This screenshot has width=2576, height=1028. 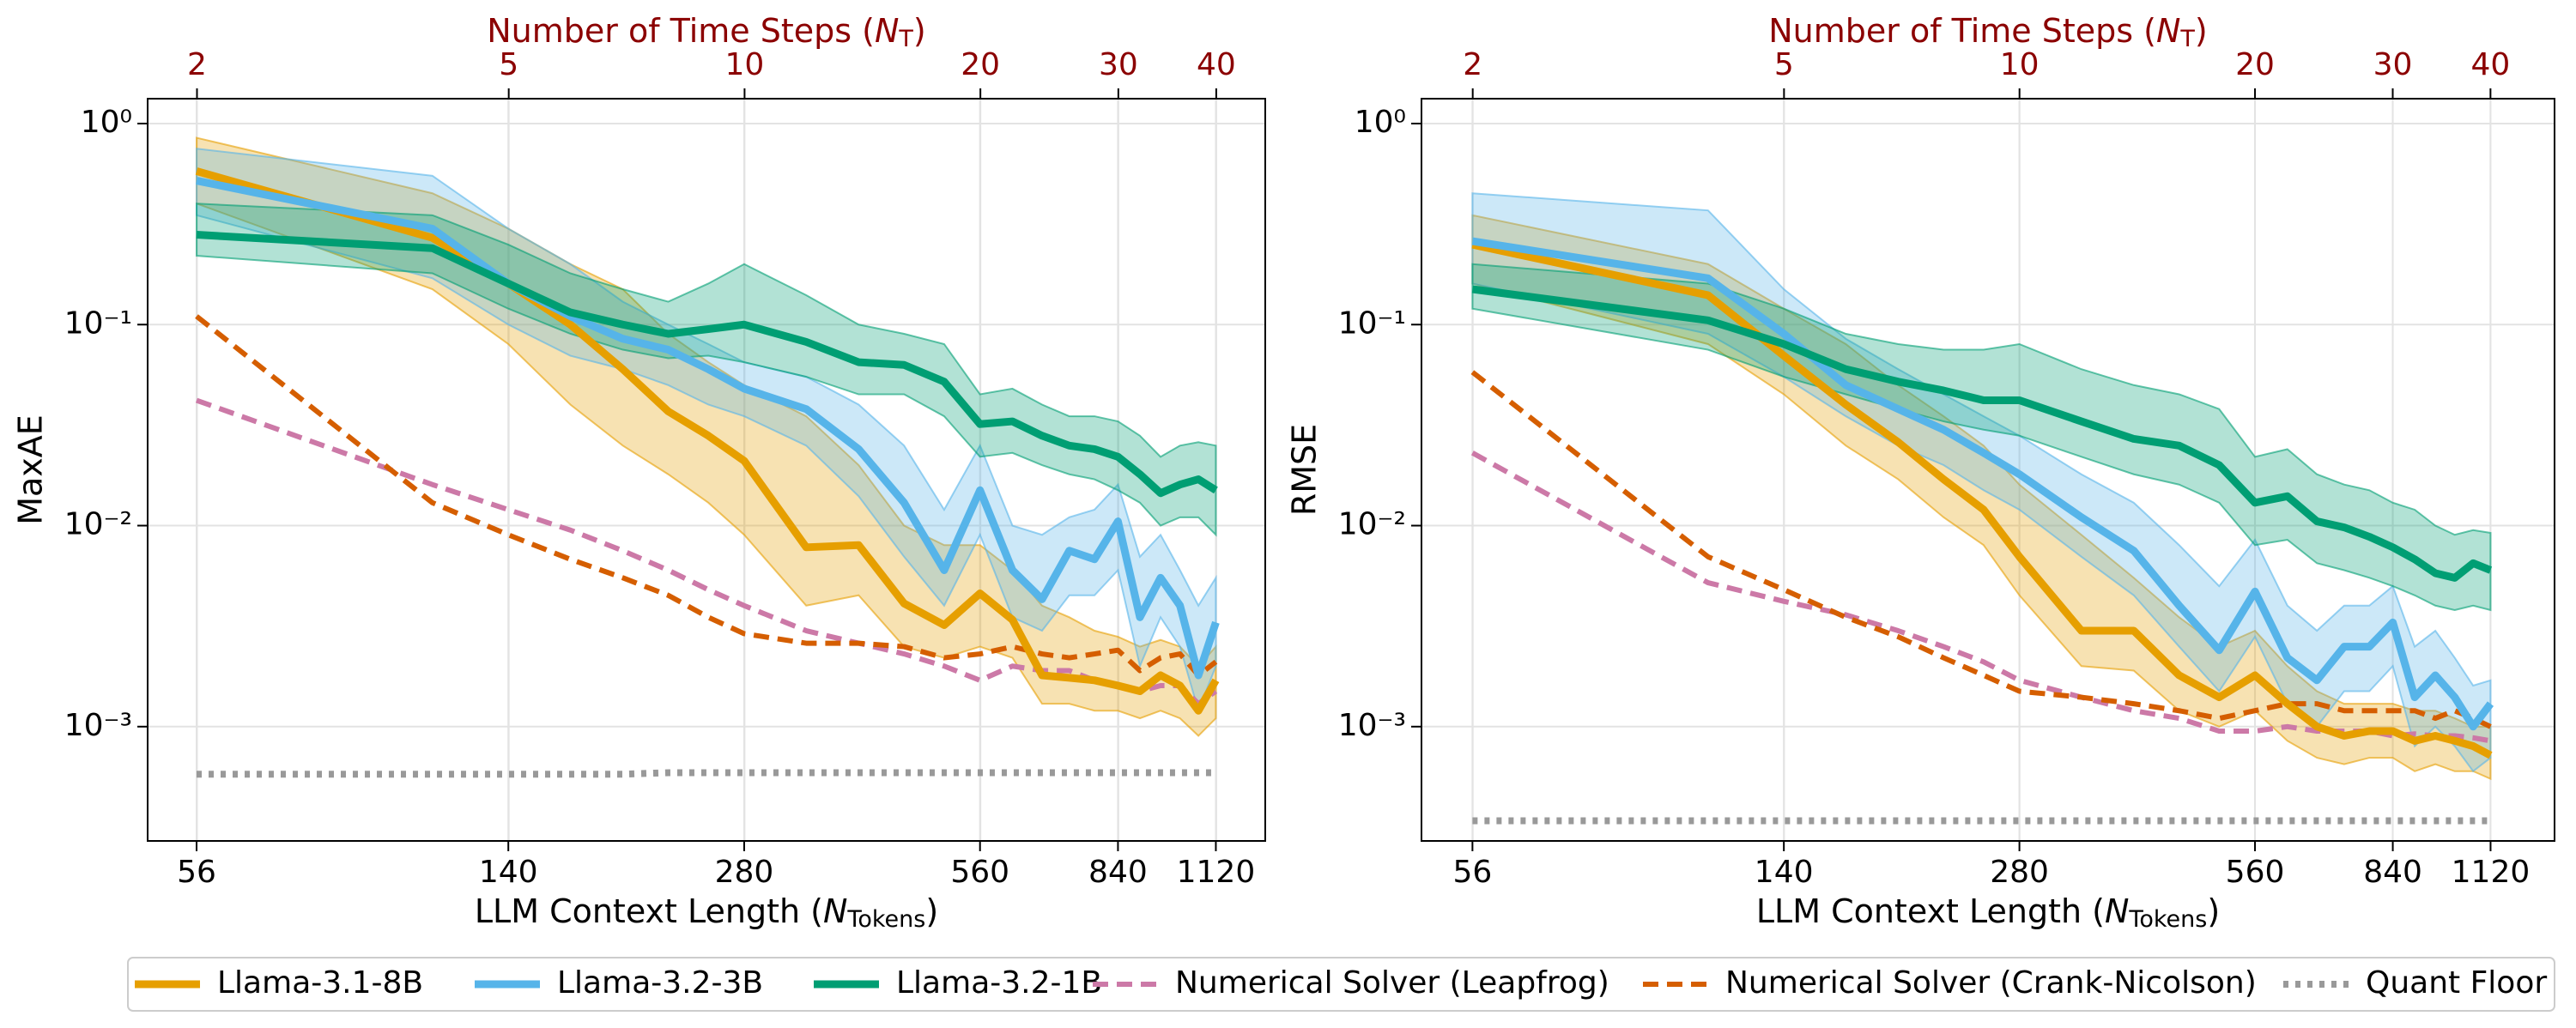 I want to click on legend-frame, so click(x=1341, y=985).